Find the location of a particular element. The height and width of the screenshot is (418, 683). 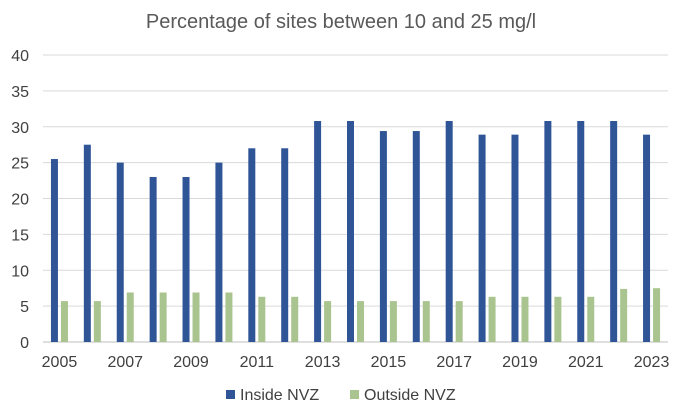

bar-inside-nvz-2019 is located at coordinates (515, 238).